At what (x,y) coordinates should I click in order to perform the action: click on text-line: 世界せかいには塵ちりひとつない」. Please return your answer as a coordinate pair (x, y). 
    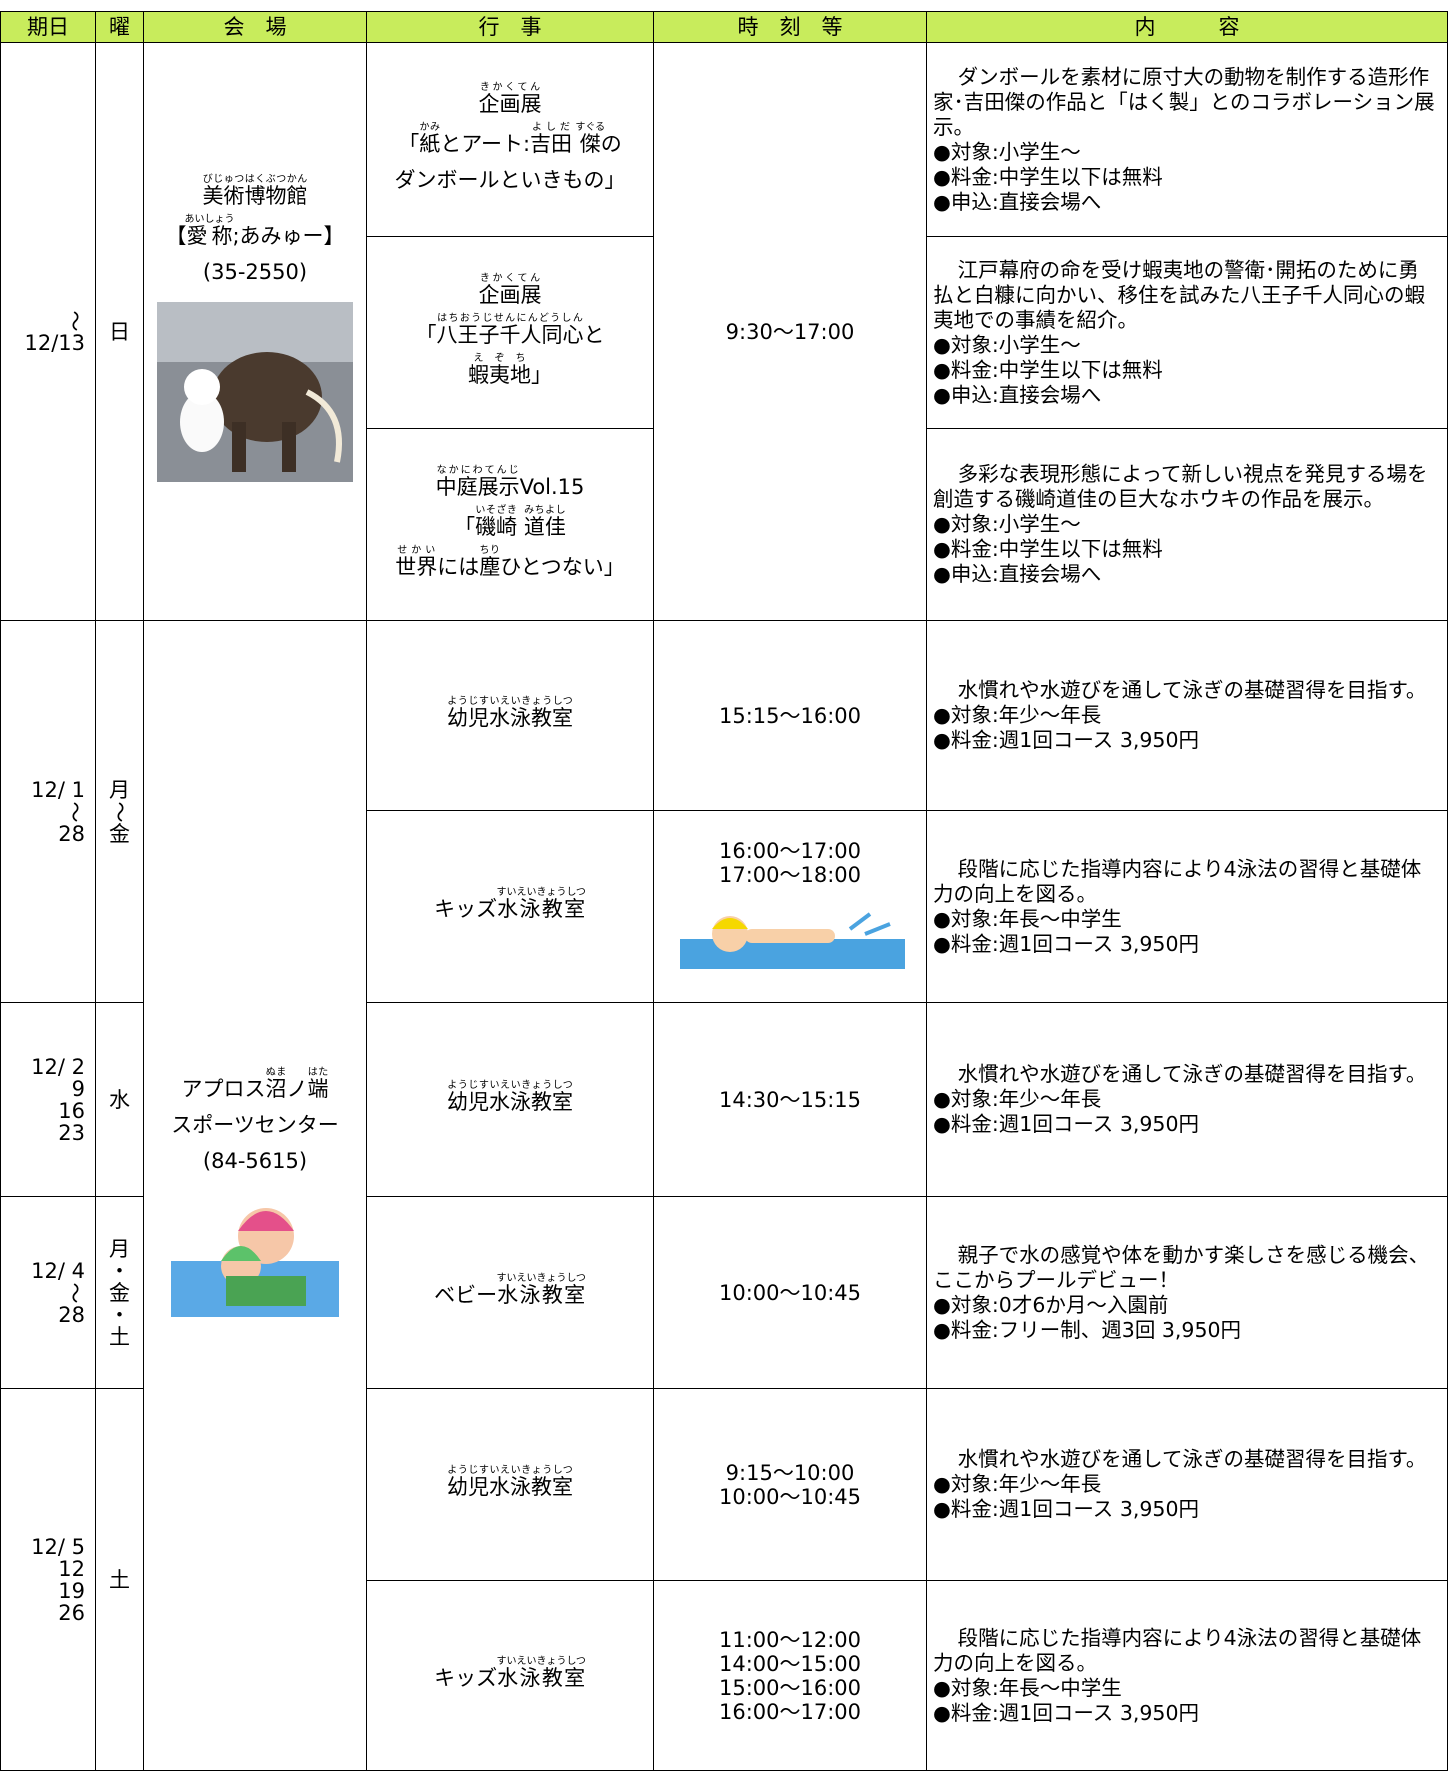
    Looking at the image, I should click on (510, 565).